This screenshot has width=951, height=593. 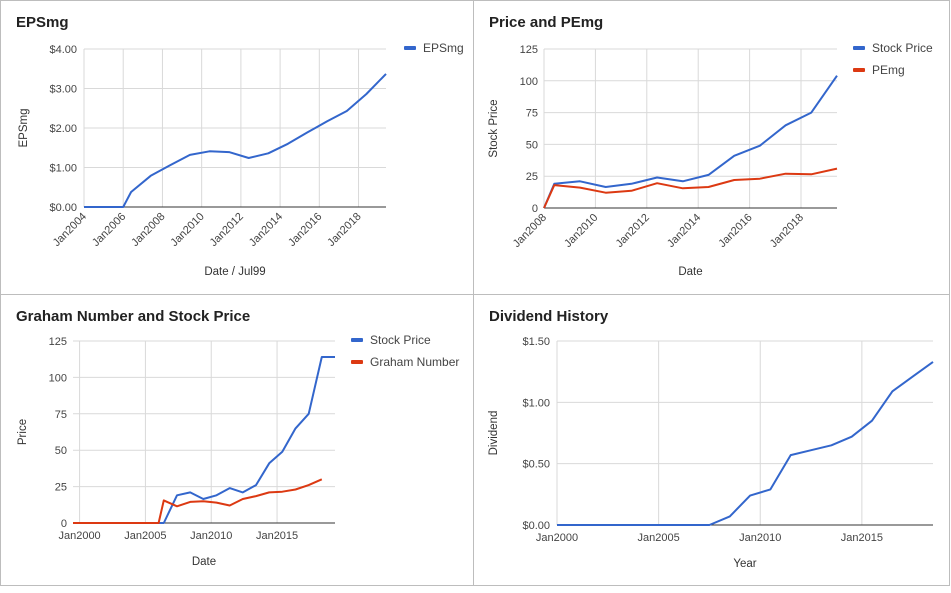 What do you see at coordinates (494, 433) in the screenshot?
I see `y-axis-label: Dividend` at bounding box center [494, 433].